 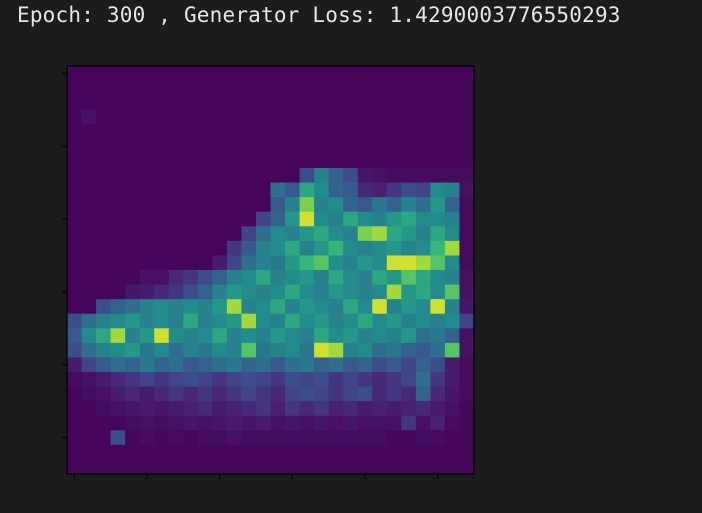 I want to click on x-tick-label: 15, so click(x=292, y=491).